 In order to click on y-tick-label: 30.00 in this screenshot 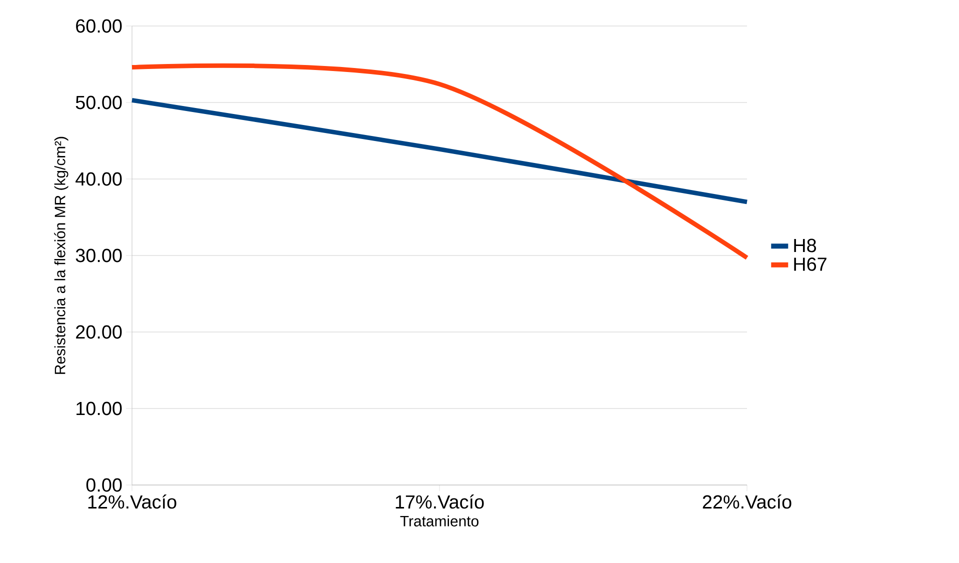, I will do `click(99, 255)`.